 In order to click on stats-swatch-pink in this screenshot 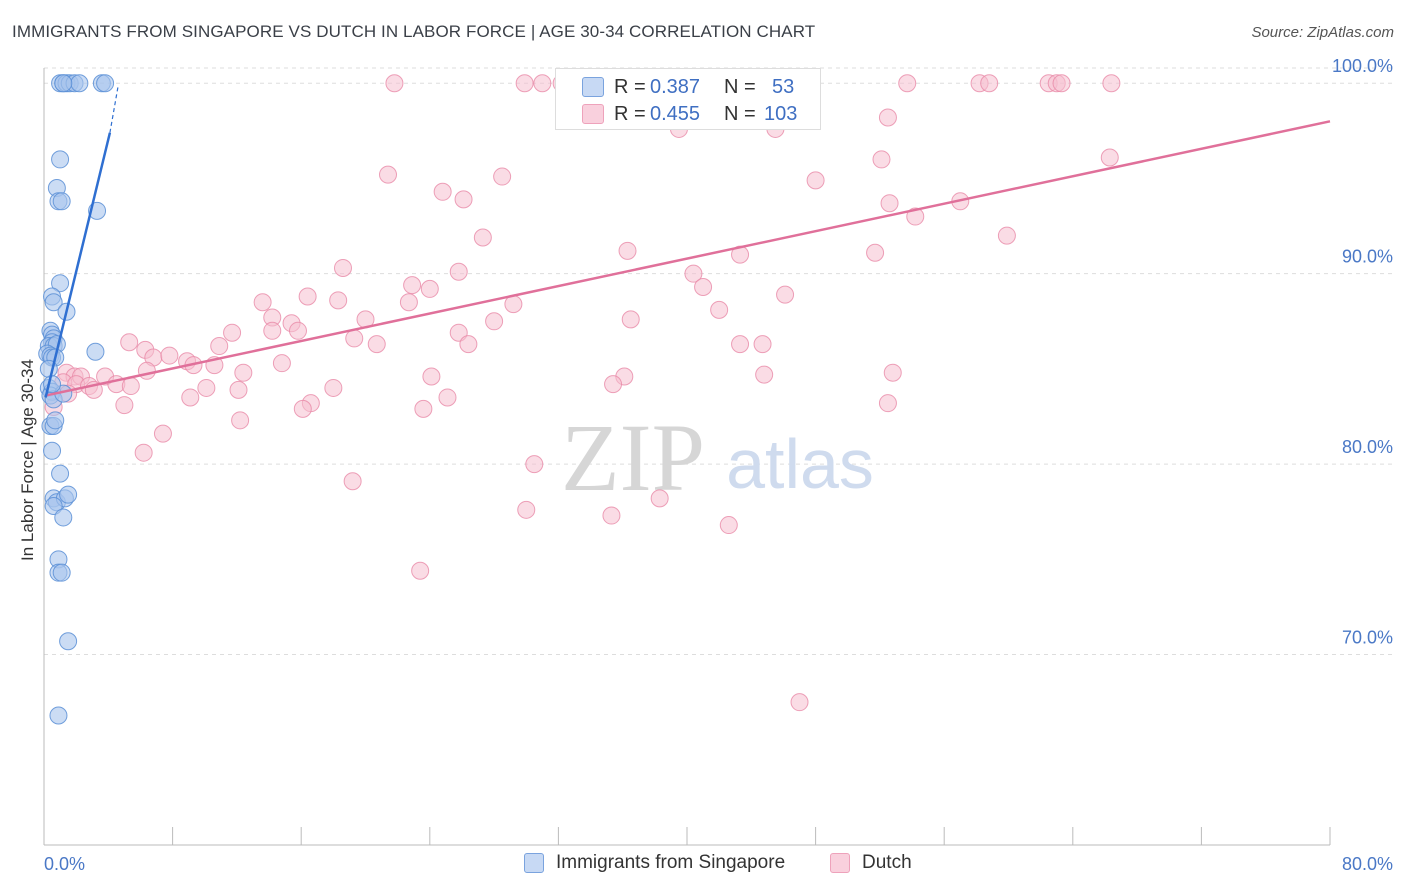, I will do `click(593, 114)`.